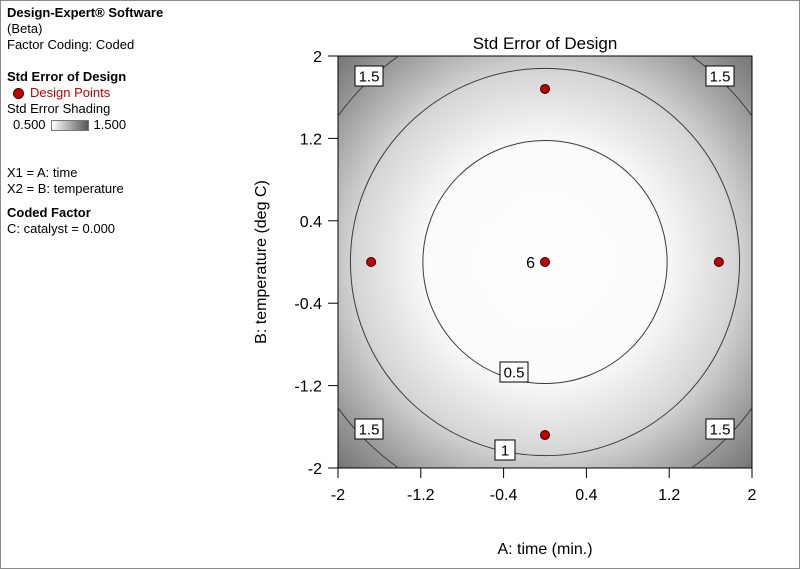 Image resolution: width=800 pixels, height=569 pixels. What do you see at coordinates (530, 263) in the screenshot?
I see `design-point-count-label: 6` at bounding box center [530, 263].